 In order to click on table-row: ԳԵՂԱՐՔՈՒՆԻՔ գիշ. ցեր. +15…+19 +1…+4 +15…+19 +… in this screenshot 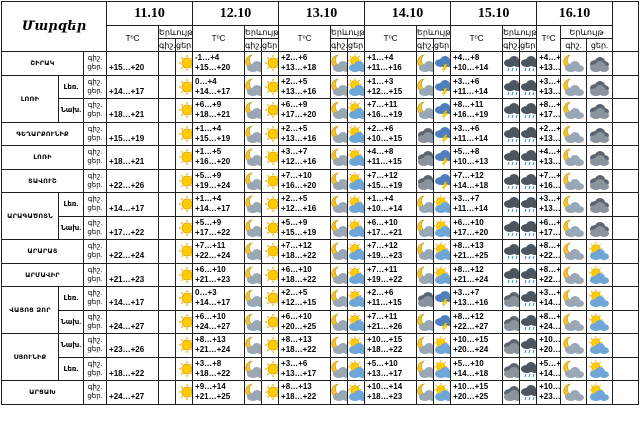, I will do `click(320, 133)`.